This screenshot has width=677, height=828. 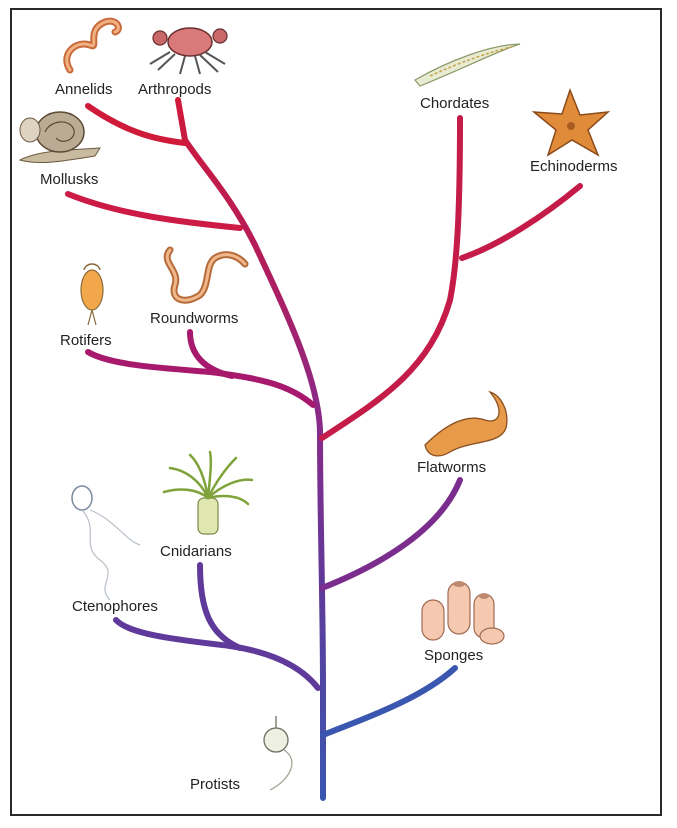 What do you see at coordinates (278, 753) in the screenshot?
I see `protist-illustration` at bounding box center [278, 753].